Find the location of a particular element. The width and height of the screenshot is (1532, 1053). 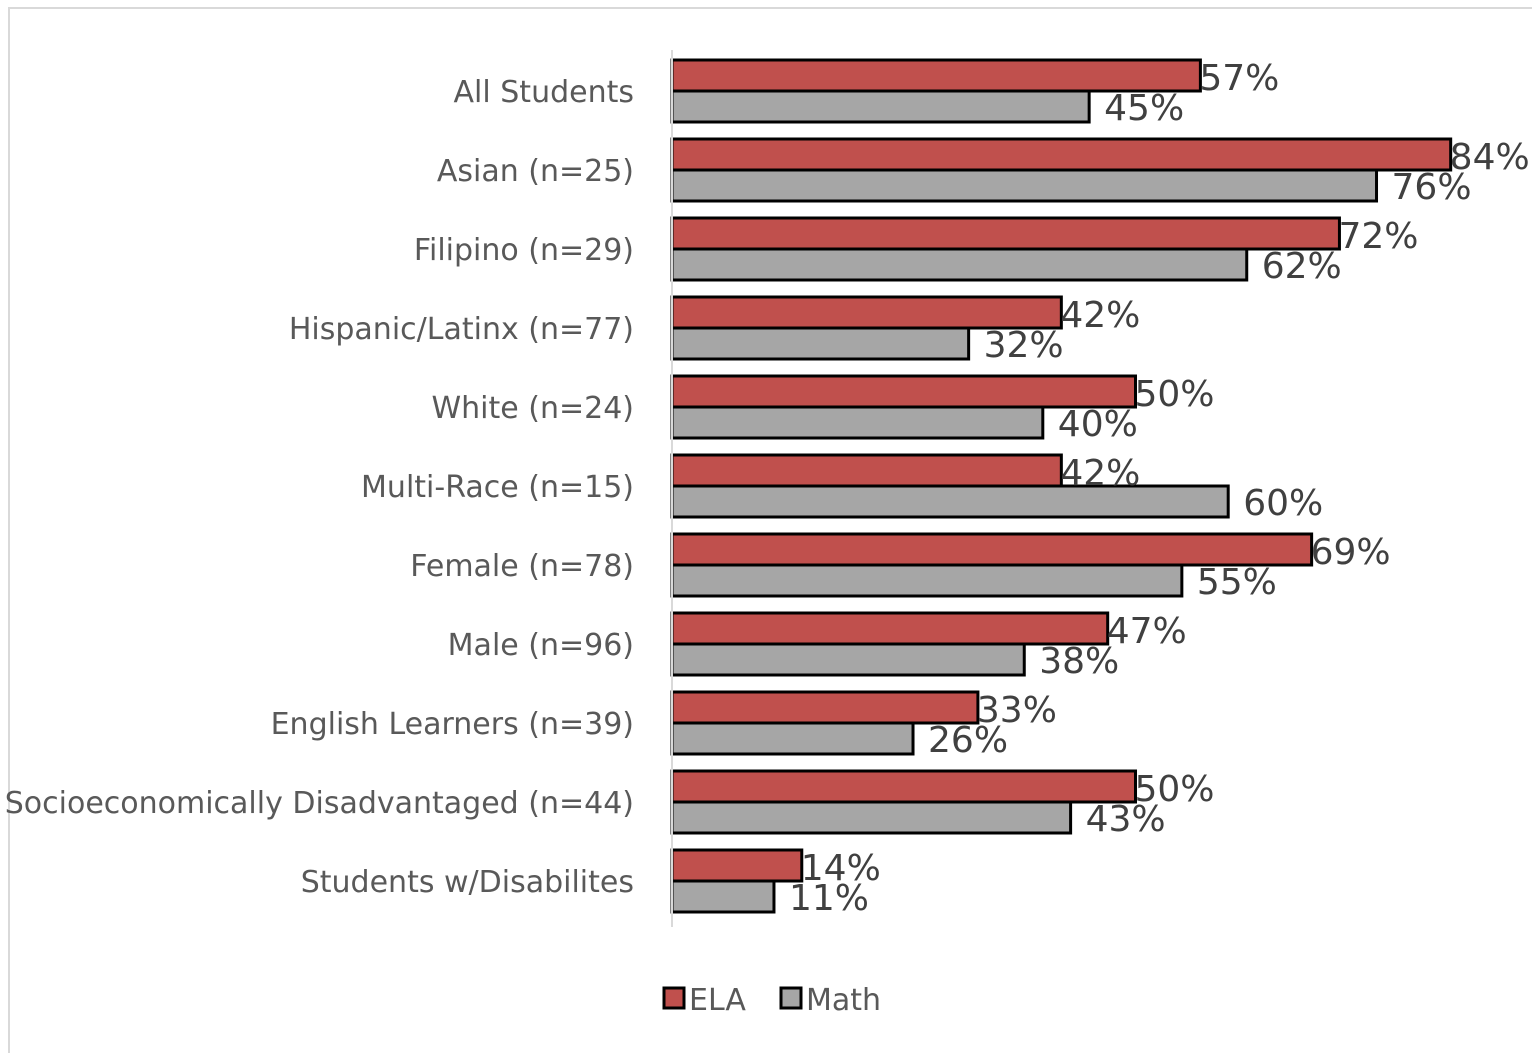

data-label: 33% is located at coordinates (1017, 710).